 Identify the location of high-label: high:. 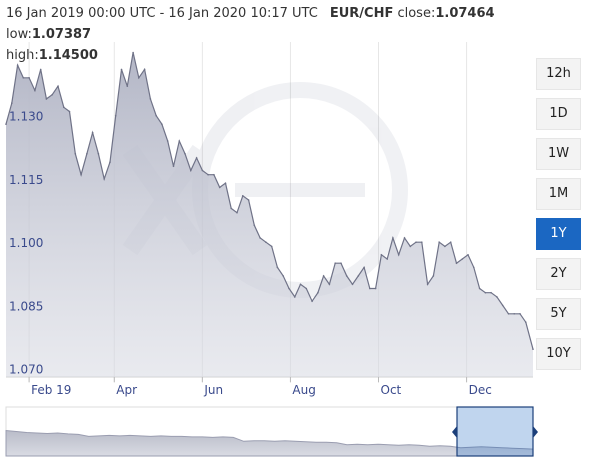
(22, 55).